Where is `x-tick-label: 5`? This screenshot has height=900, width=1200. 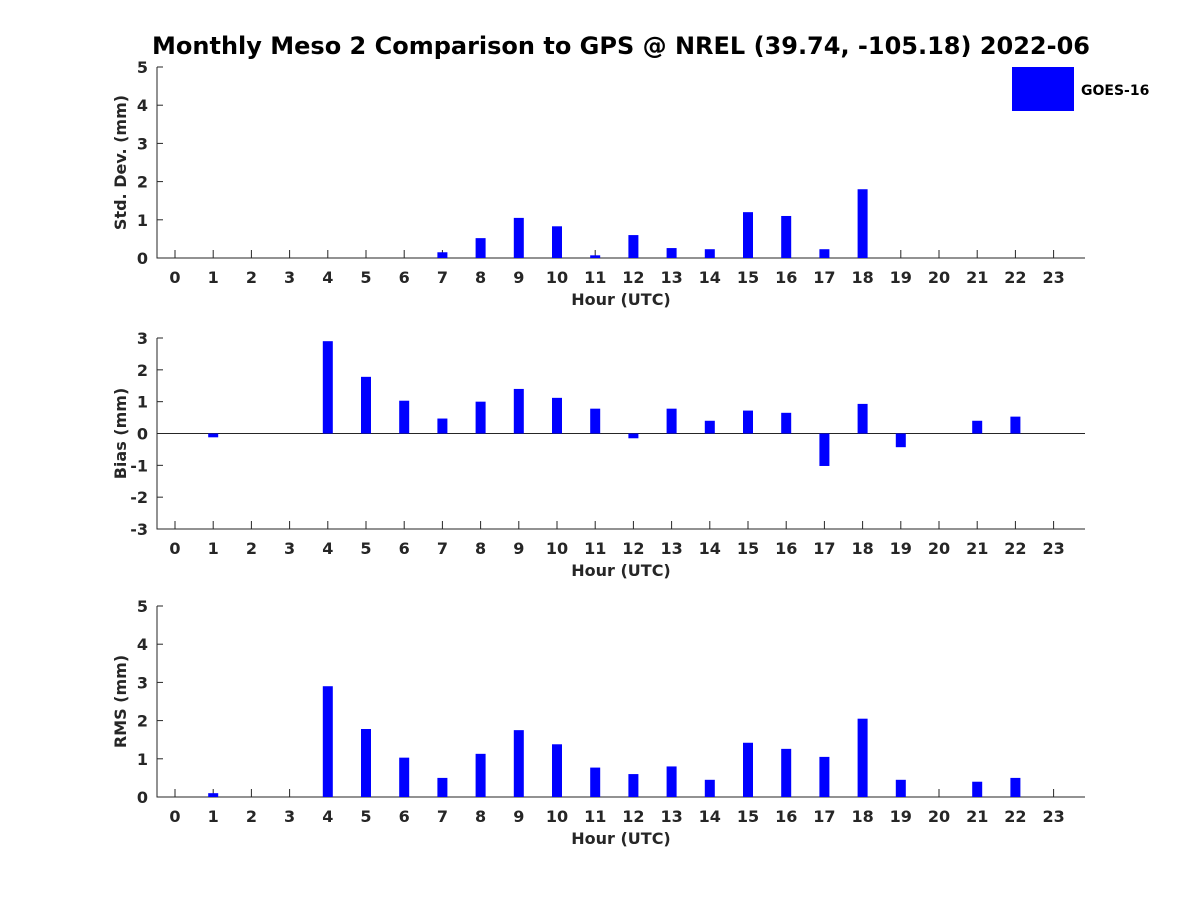 x-tick-label: 5 is located at coordinates (365, 816).